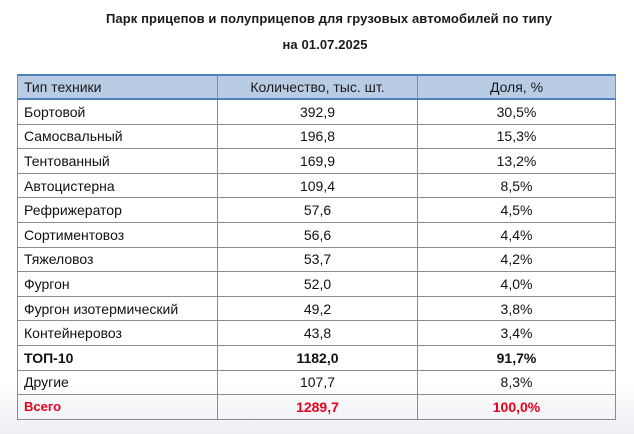  What do you see at coordinates (516, 333) in the screenshot?
I see `cell-share: 3,4%` at bounding box center [516, 333].